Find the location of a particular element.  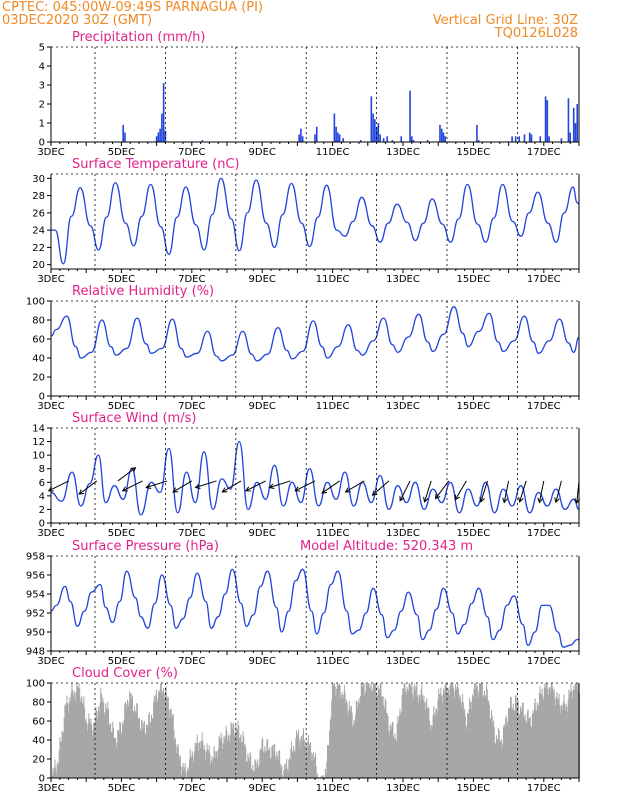

x-tick-label: 15DEC is located at coordinates (474, 279).